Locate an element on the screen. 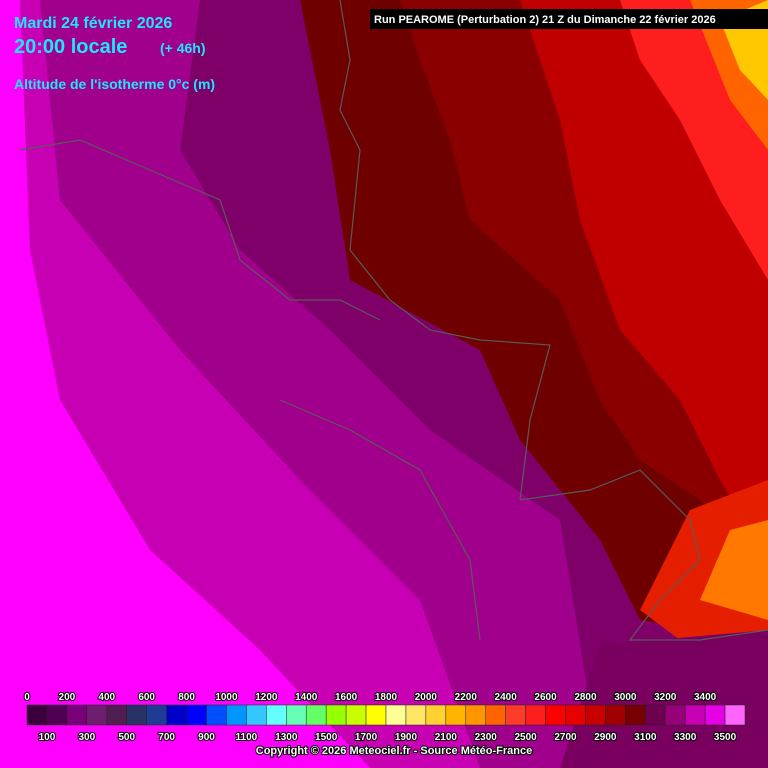 This screenshot has width=768, height=768. forecast-date: Mardi 24 février 2026 is located at coordinates (93, 23).